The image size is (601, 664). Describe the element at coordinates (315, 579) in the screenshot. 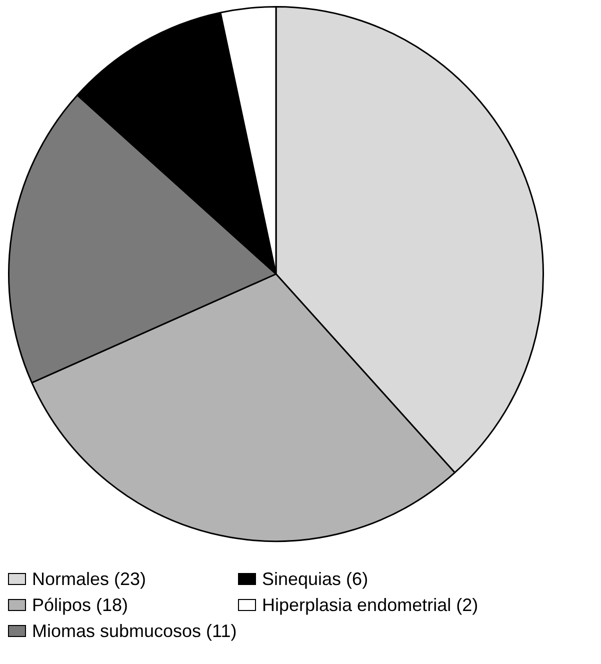

I see `legend-label: Sinequias (6)` at that location.